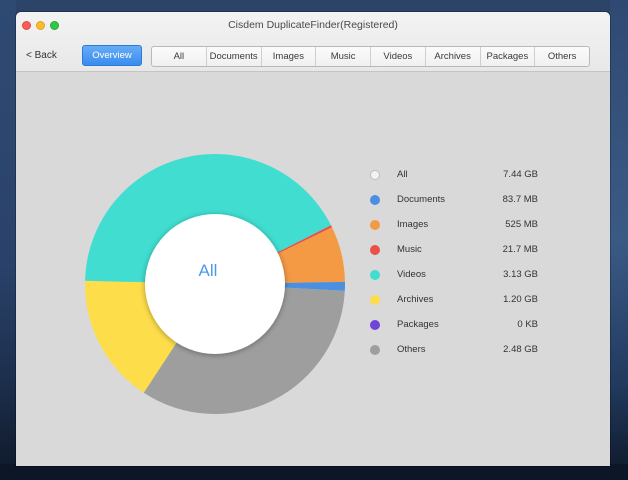 This screenshot has height=480, width=628. Describe the element at coordinates (453, 56) in the screenshot. I see `tab-archives: Archives` at that location.